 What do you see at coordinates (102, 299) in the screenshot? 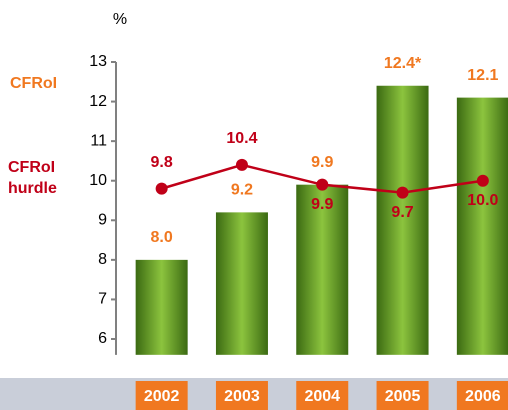
I see `y-tick-label: 7` at bounding box center [102, 299].